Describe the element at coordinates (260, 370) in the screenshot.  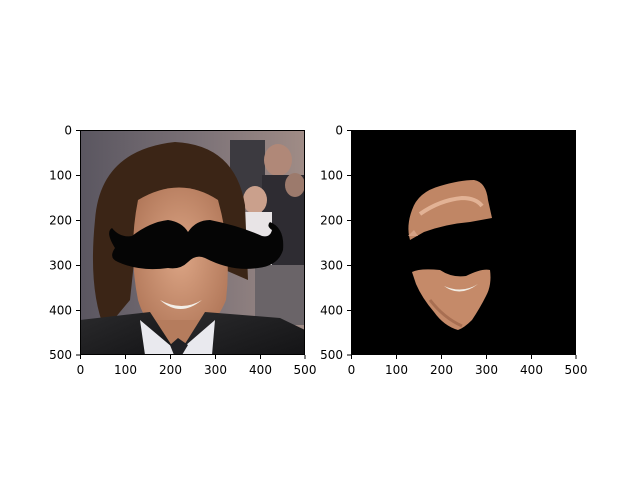
I see `left-x-tick-label: 400` at that location.